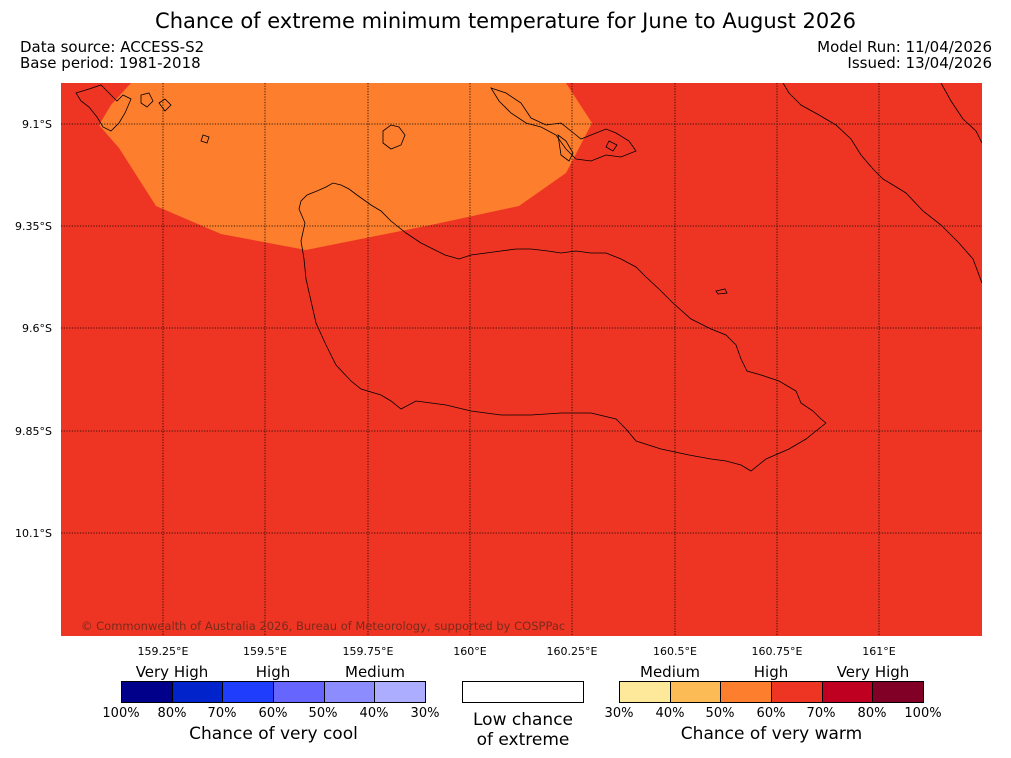  Describe the element at coordinates (265, 651) in the screenshot. I see `lon-label: 159.5°E` at that location.